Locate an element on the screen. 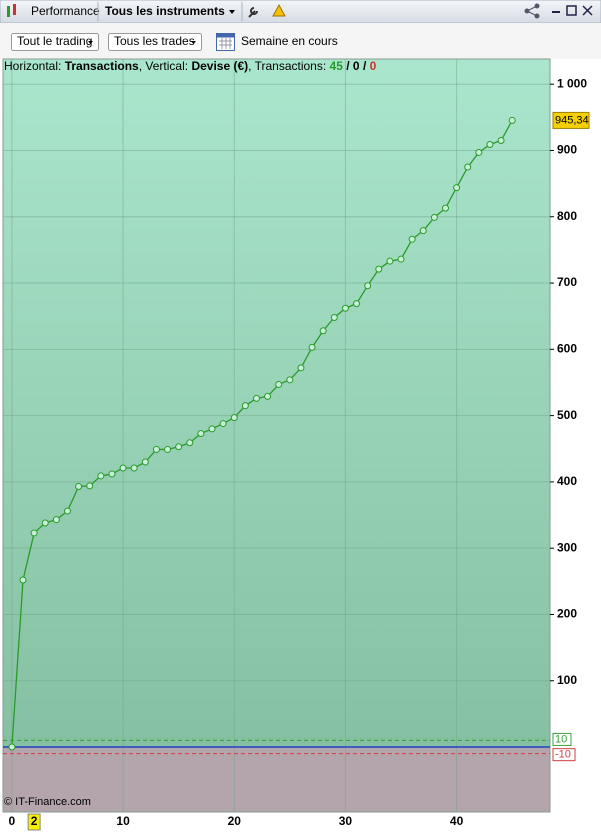 The image size is (601, 832). info-text: , Transactions: is located at coordinates (287, 66).